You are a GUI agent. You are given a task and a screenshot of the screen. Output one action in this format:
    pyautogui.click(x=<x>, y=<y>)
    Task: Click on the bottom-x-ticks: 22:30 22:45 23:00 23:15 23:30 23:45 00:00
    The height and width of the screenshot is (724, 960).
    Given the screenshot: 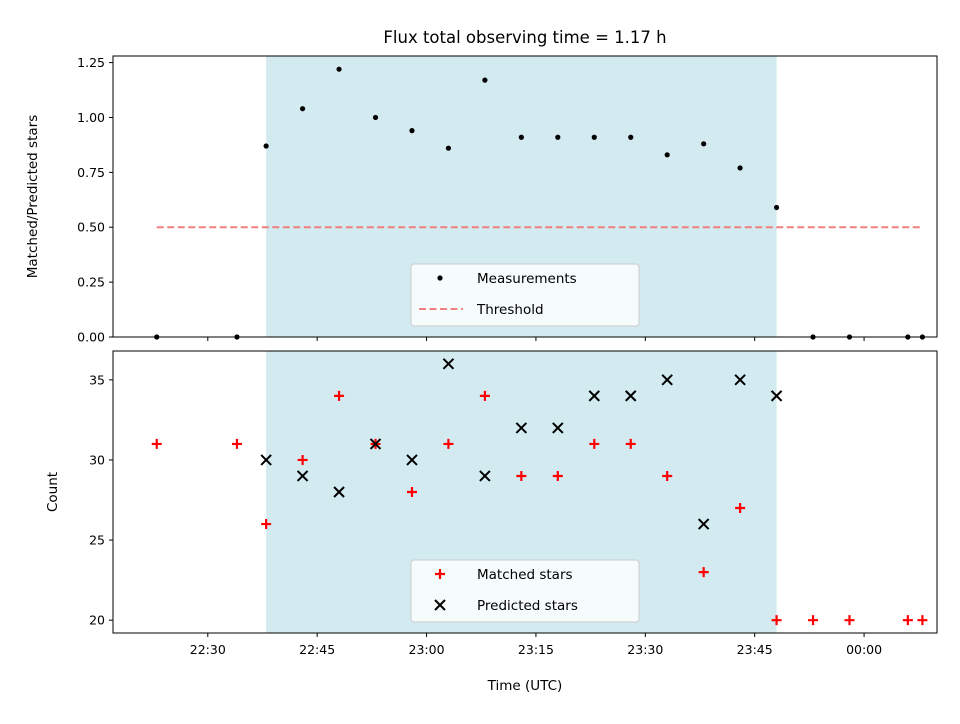 What is the action you would take?
    pyautogui.click(x=536, y=645)
    